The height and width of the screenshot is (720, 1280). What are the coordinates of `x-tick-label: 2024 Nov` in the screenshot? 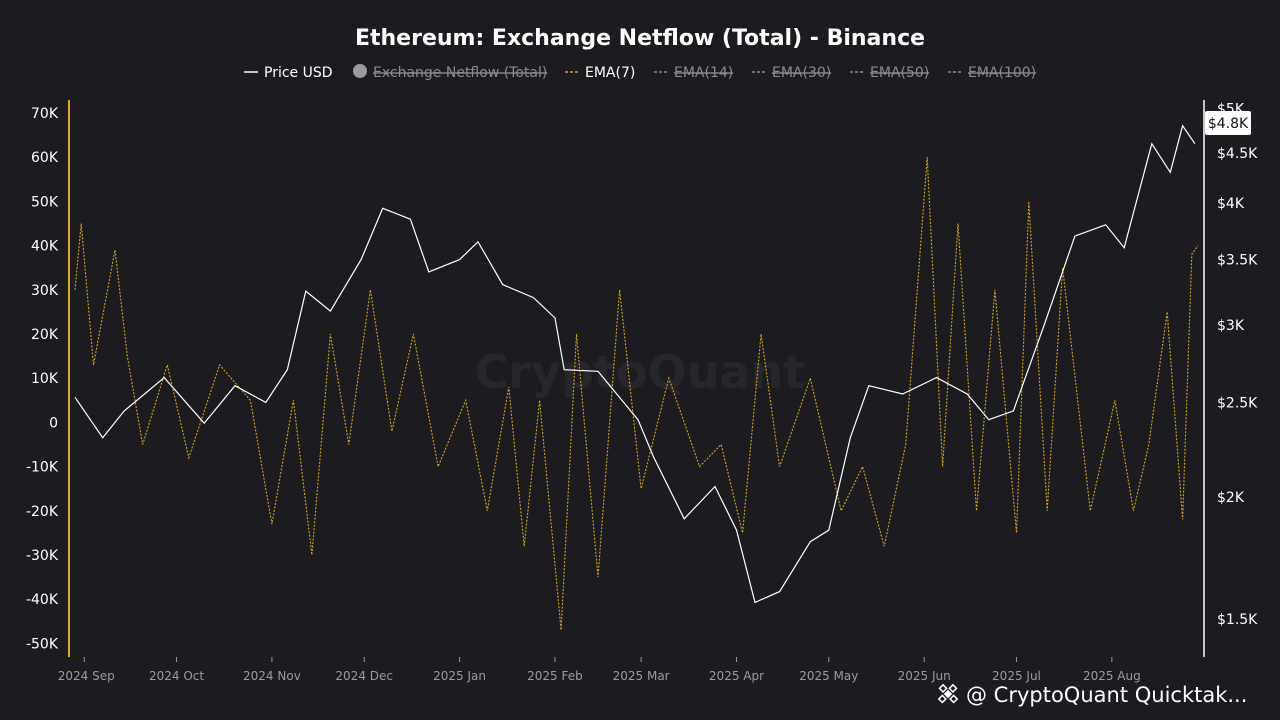 It's located at (272, 676).